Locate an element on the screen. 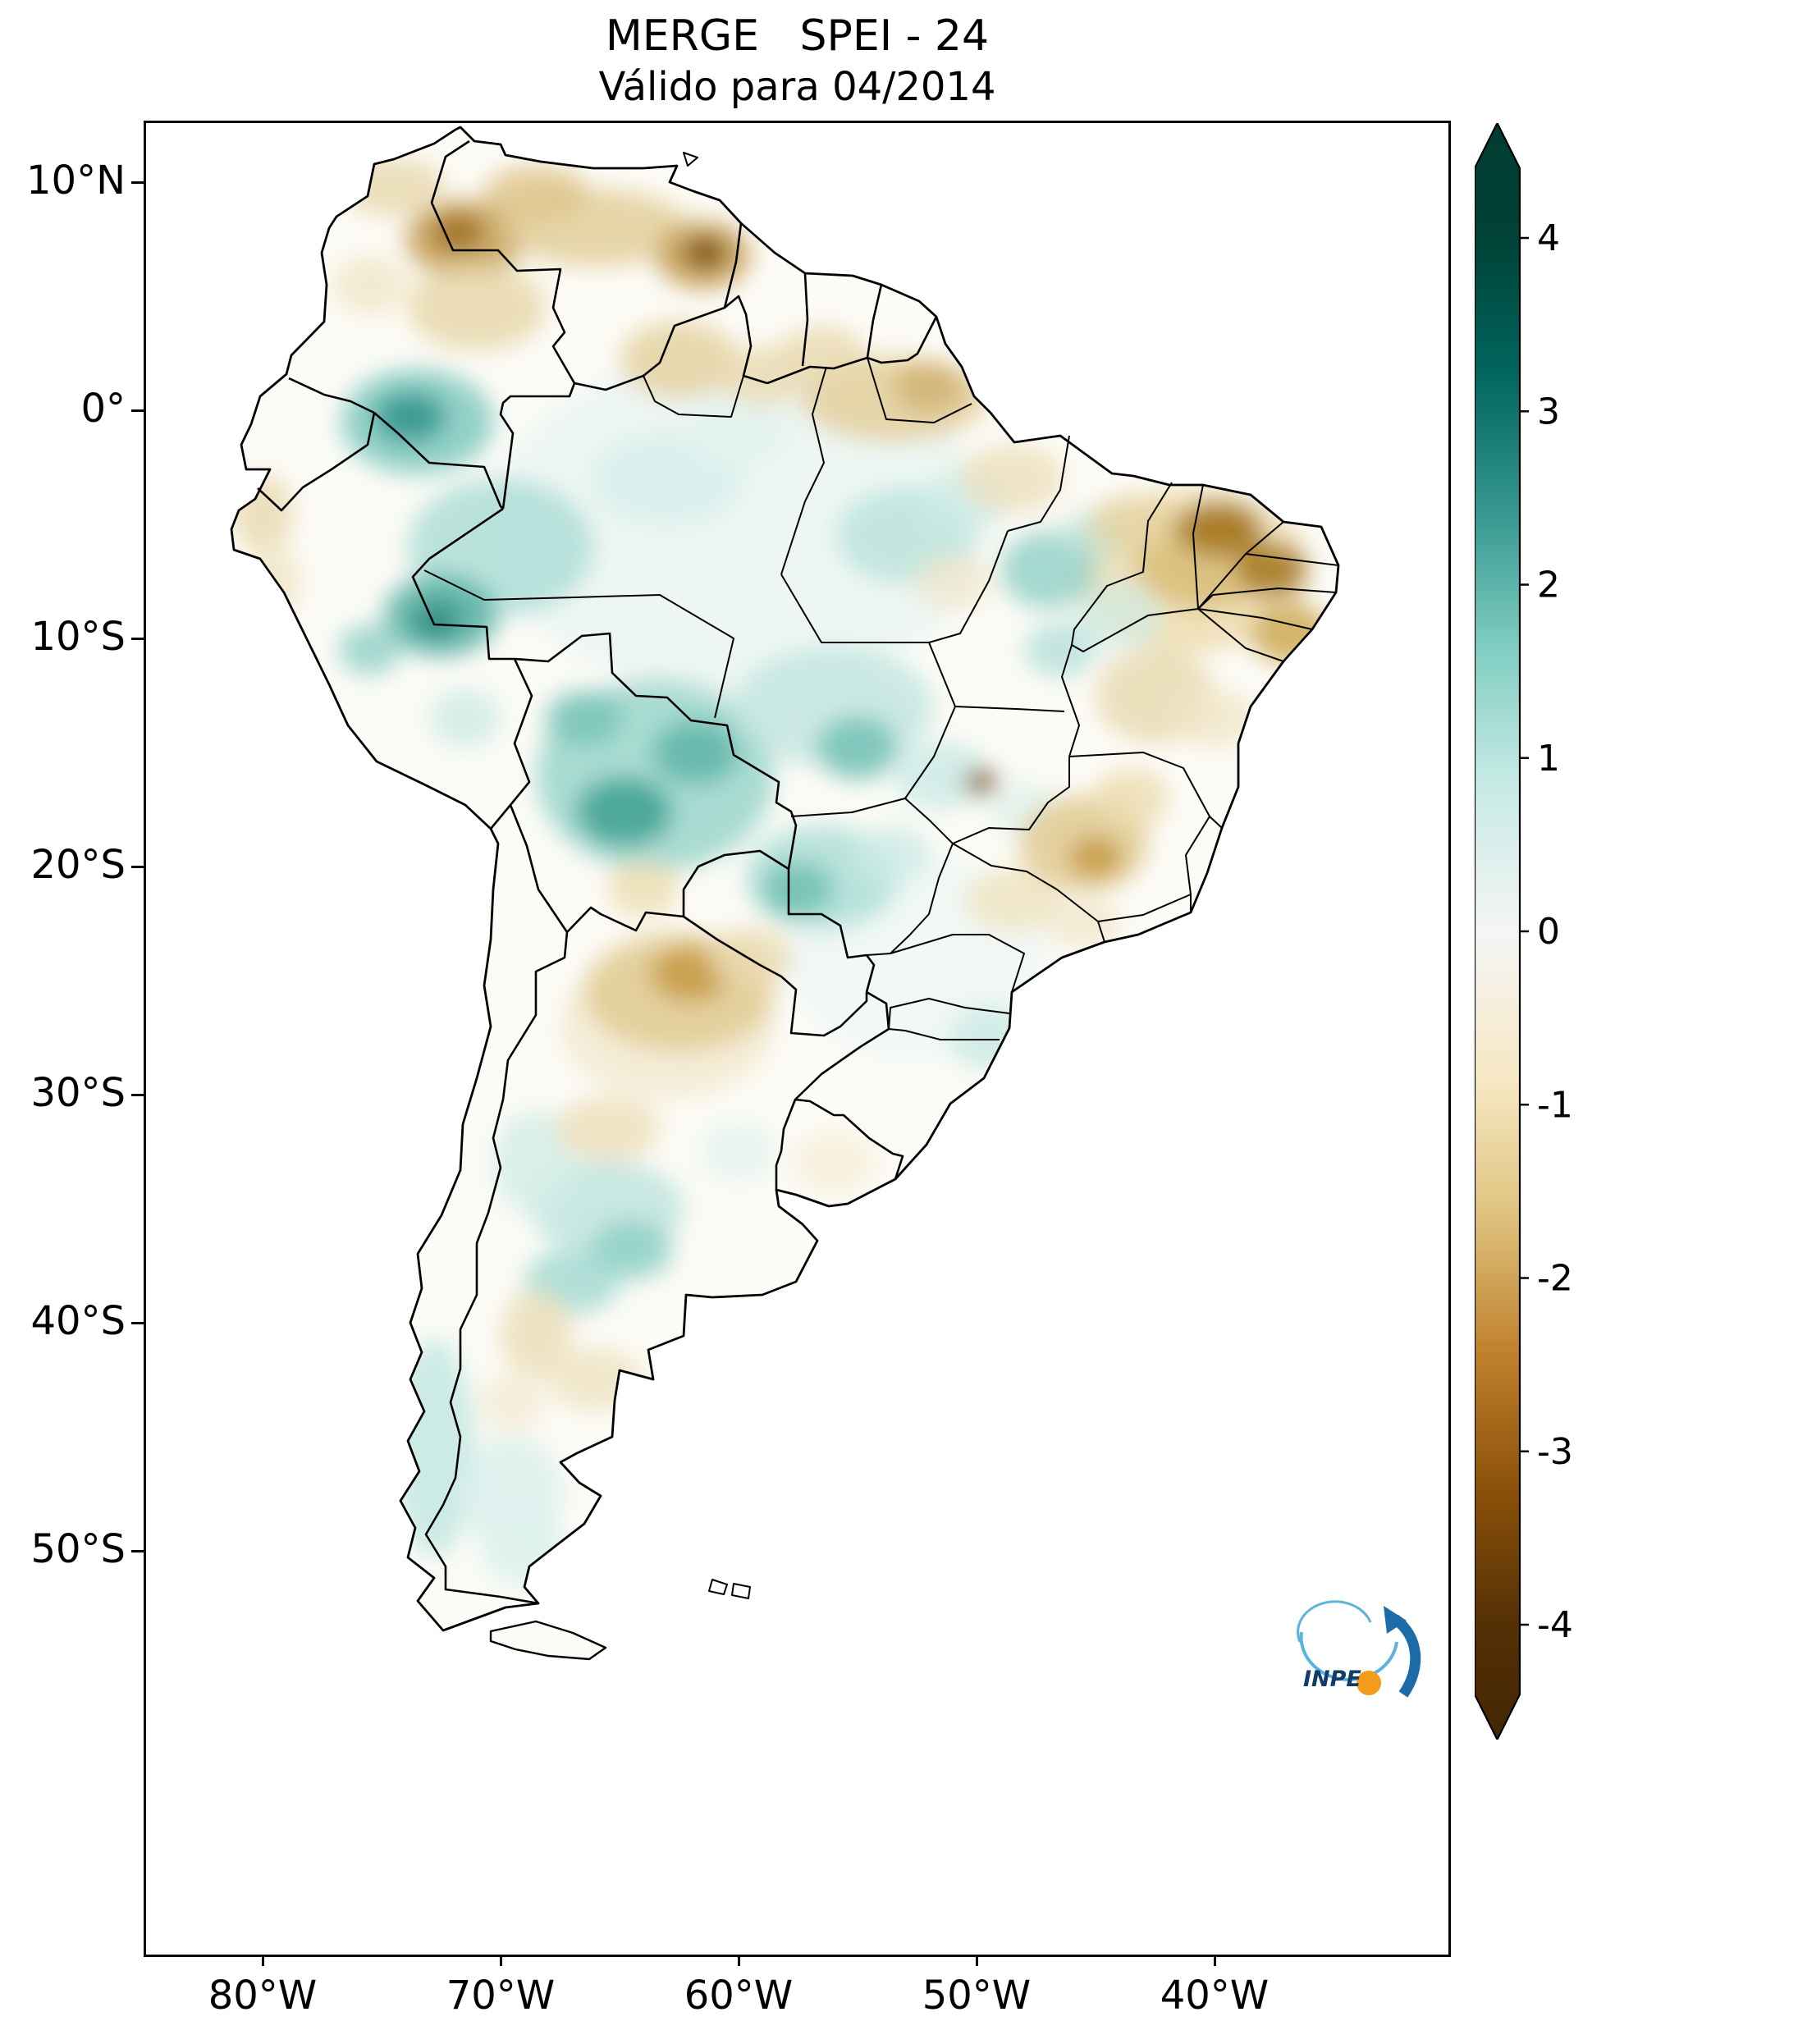 The height and width of the screenshot is (2044, 1798). inpe-logo: INPE is located at coordinates (1352, 1653).